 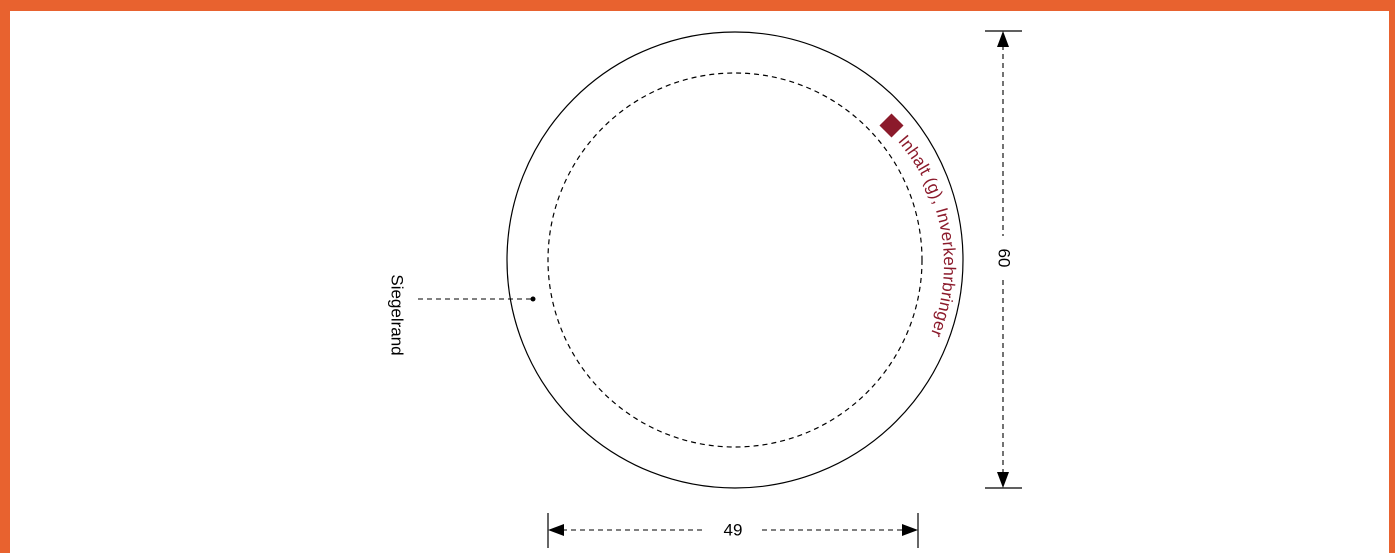 I want to click on height-dim-label: 60, so click(x=1004, y=258).